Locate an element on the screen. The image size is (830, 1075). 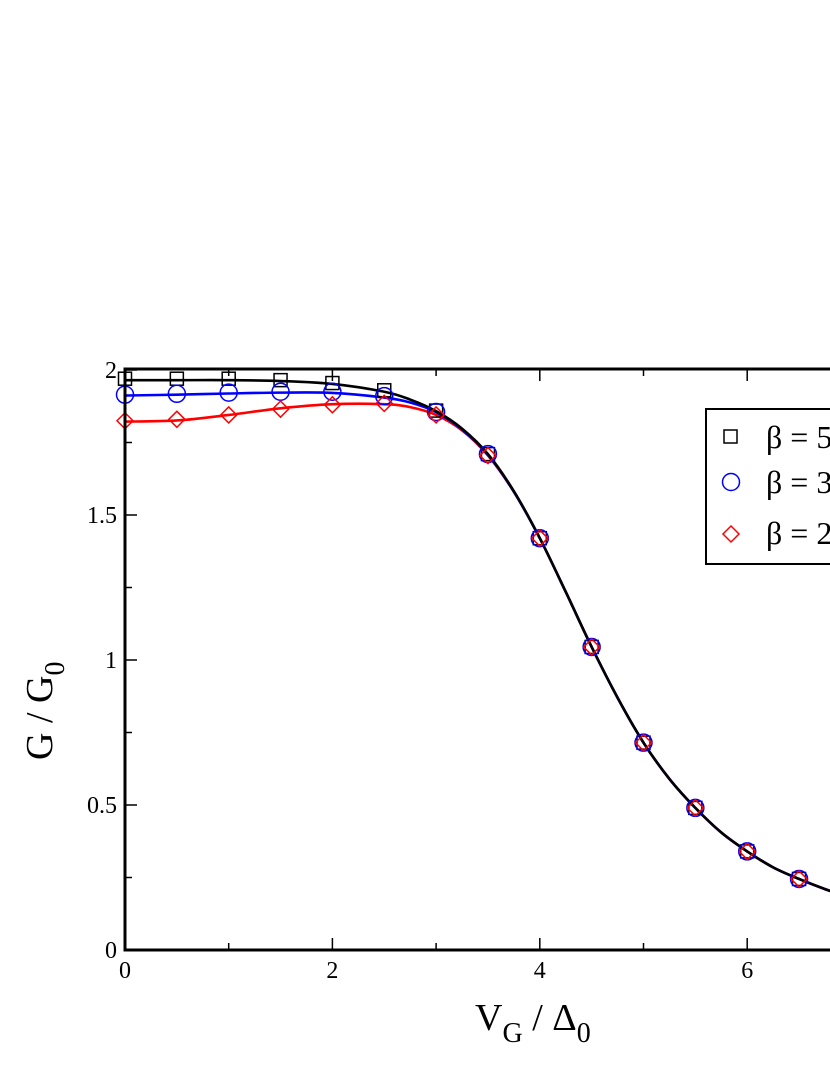
y-axis-title: G / G0 is located at coordinates (45, 711).